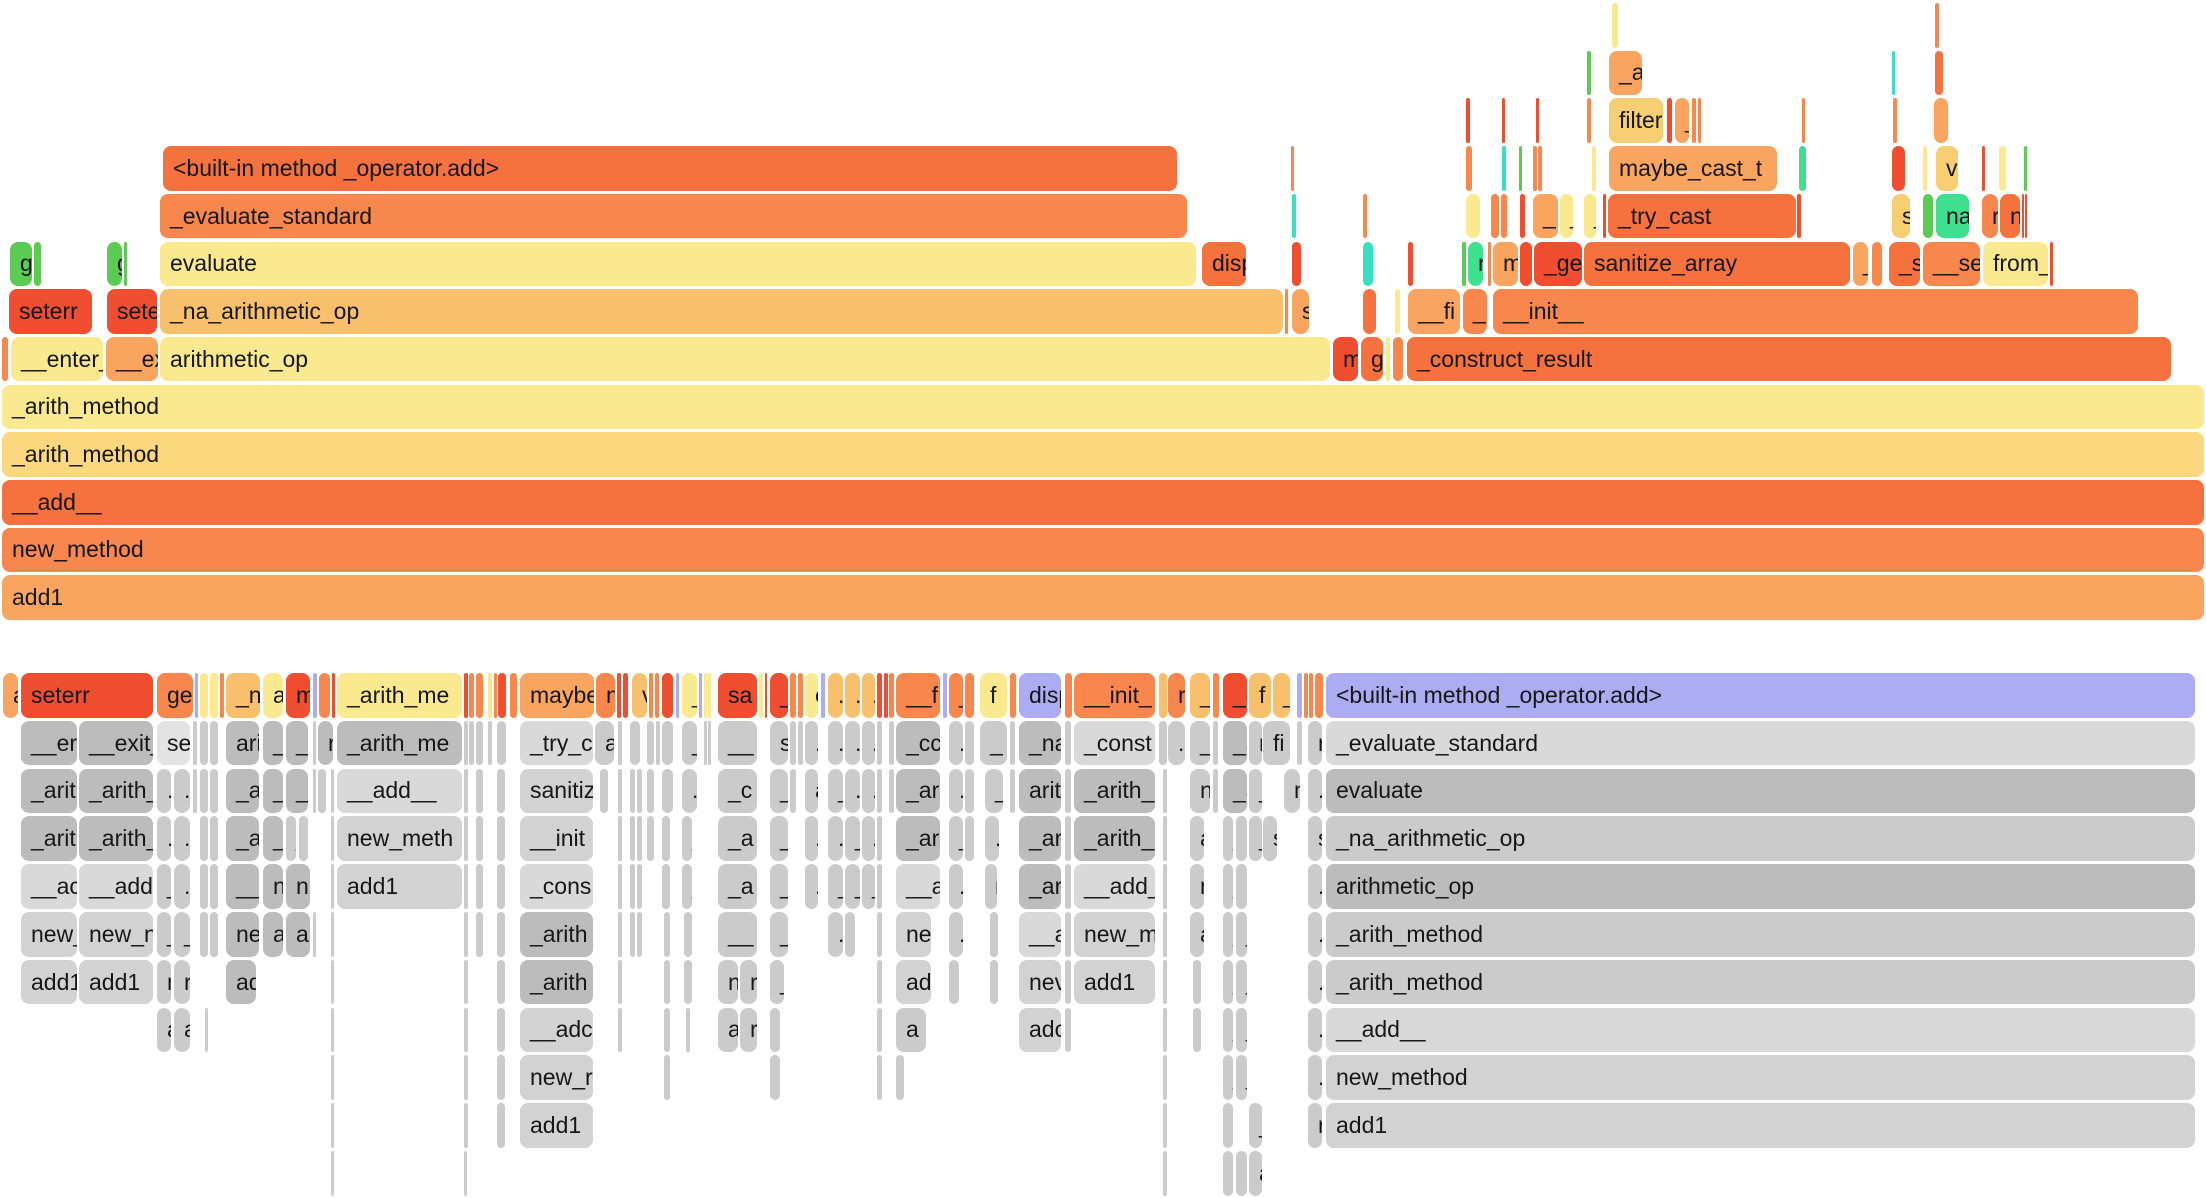 This screenshot has width=2206, height=1198. What do you see at coordinates (116, 934) in the screenshot?
I see `frame-new_n: new_n` at bounding box center [116, 934].